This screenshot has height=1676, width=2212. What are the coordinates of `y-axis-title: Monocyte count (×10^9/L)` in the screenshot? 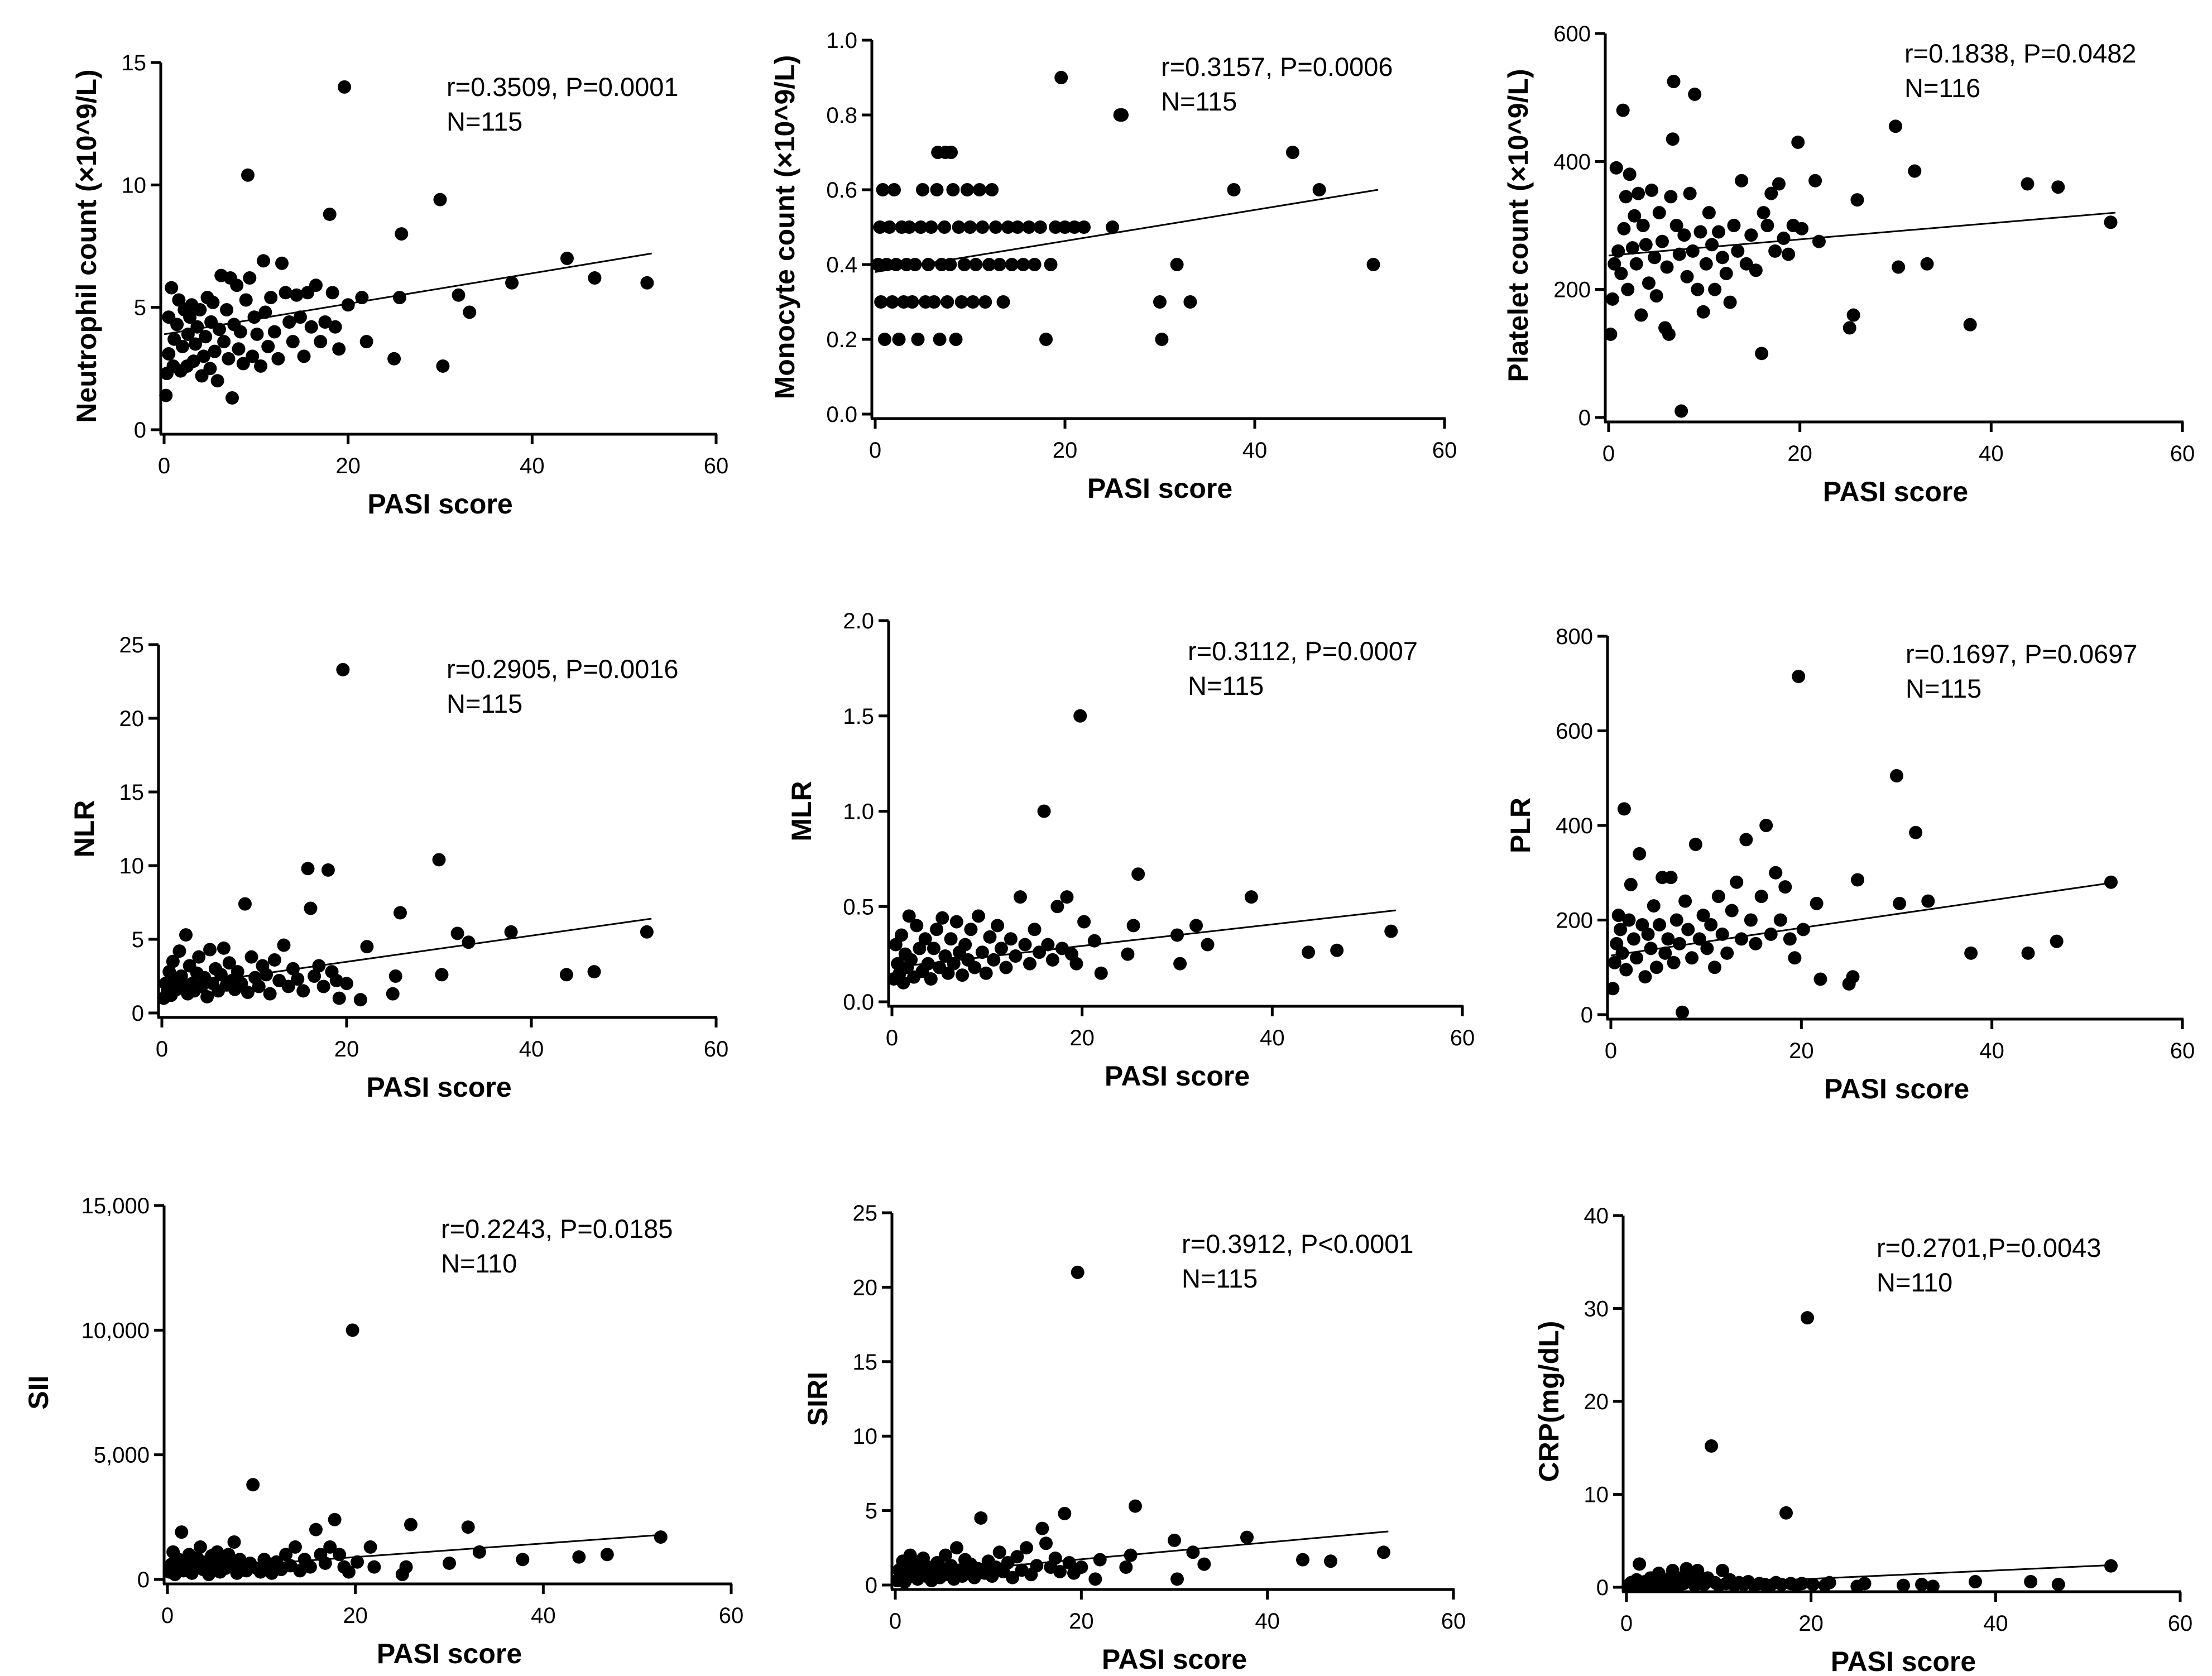 It's located at (784, 227).